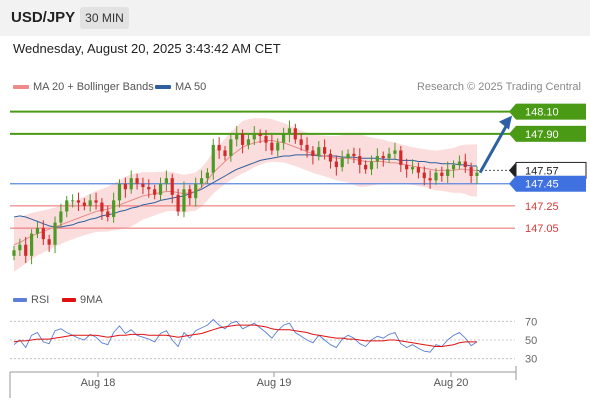  I want to click on legend-9ma: 9MA, so click(82, 300).